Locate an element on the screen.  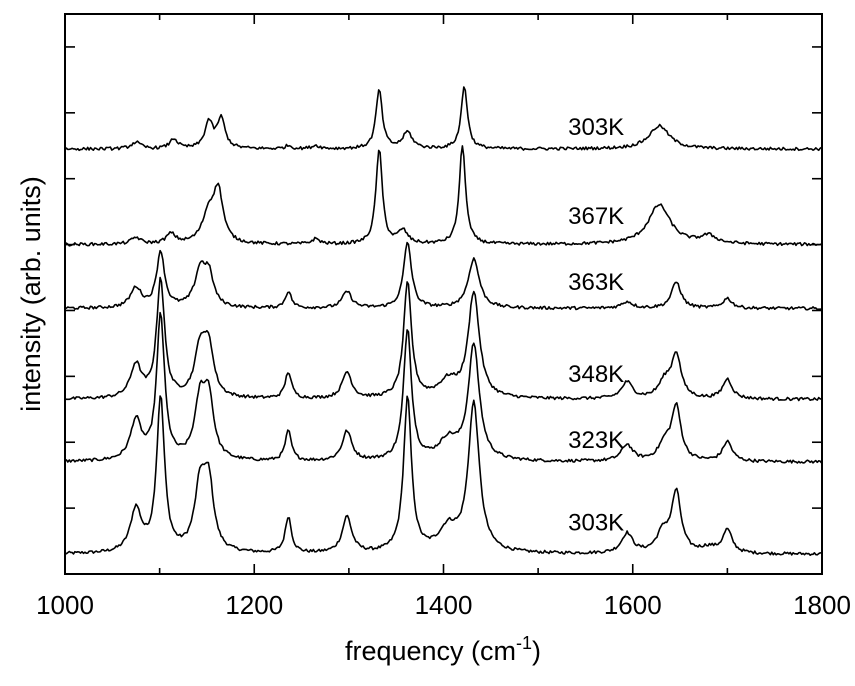
x-axis-title: frequency (cm-1) is located at coordinates (443, 649).